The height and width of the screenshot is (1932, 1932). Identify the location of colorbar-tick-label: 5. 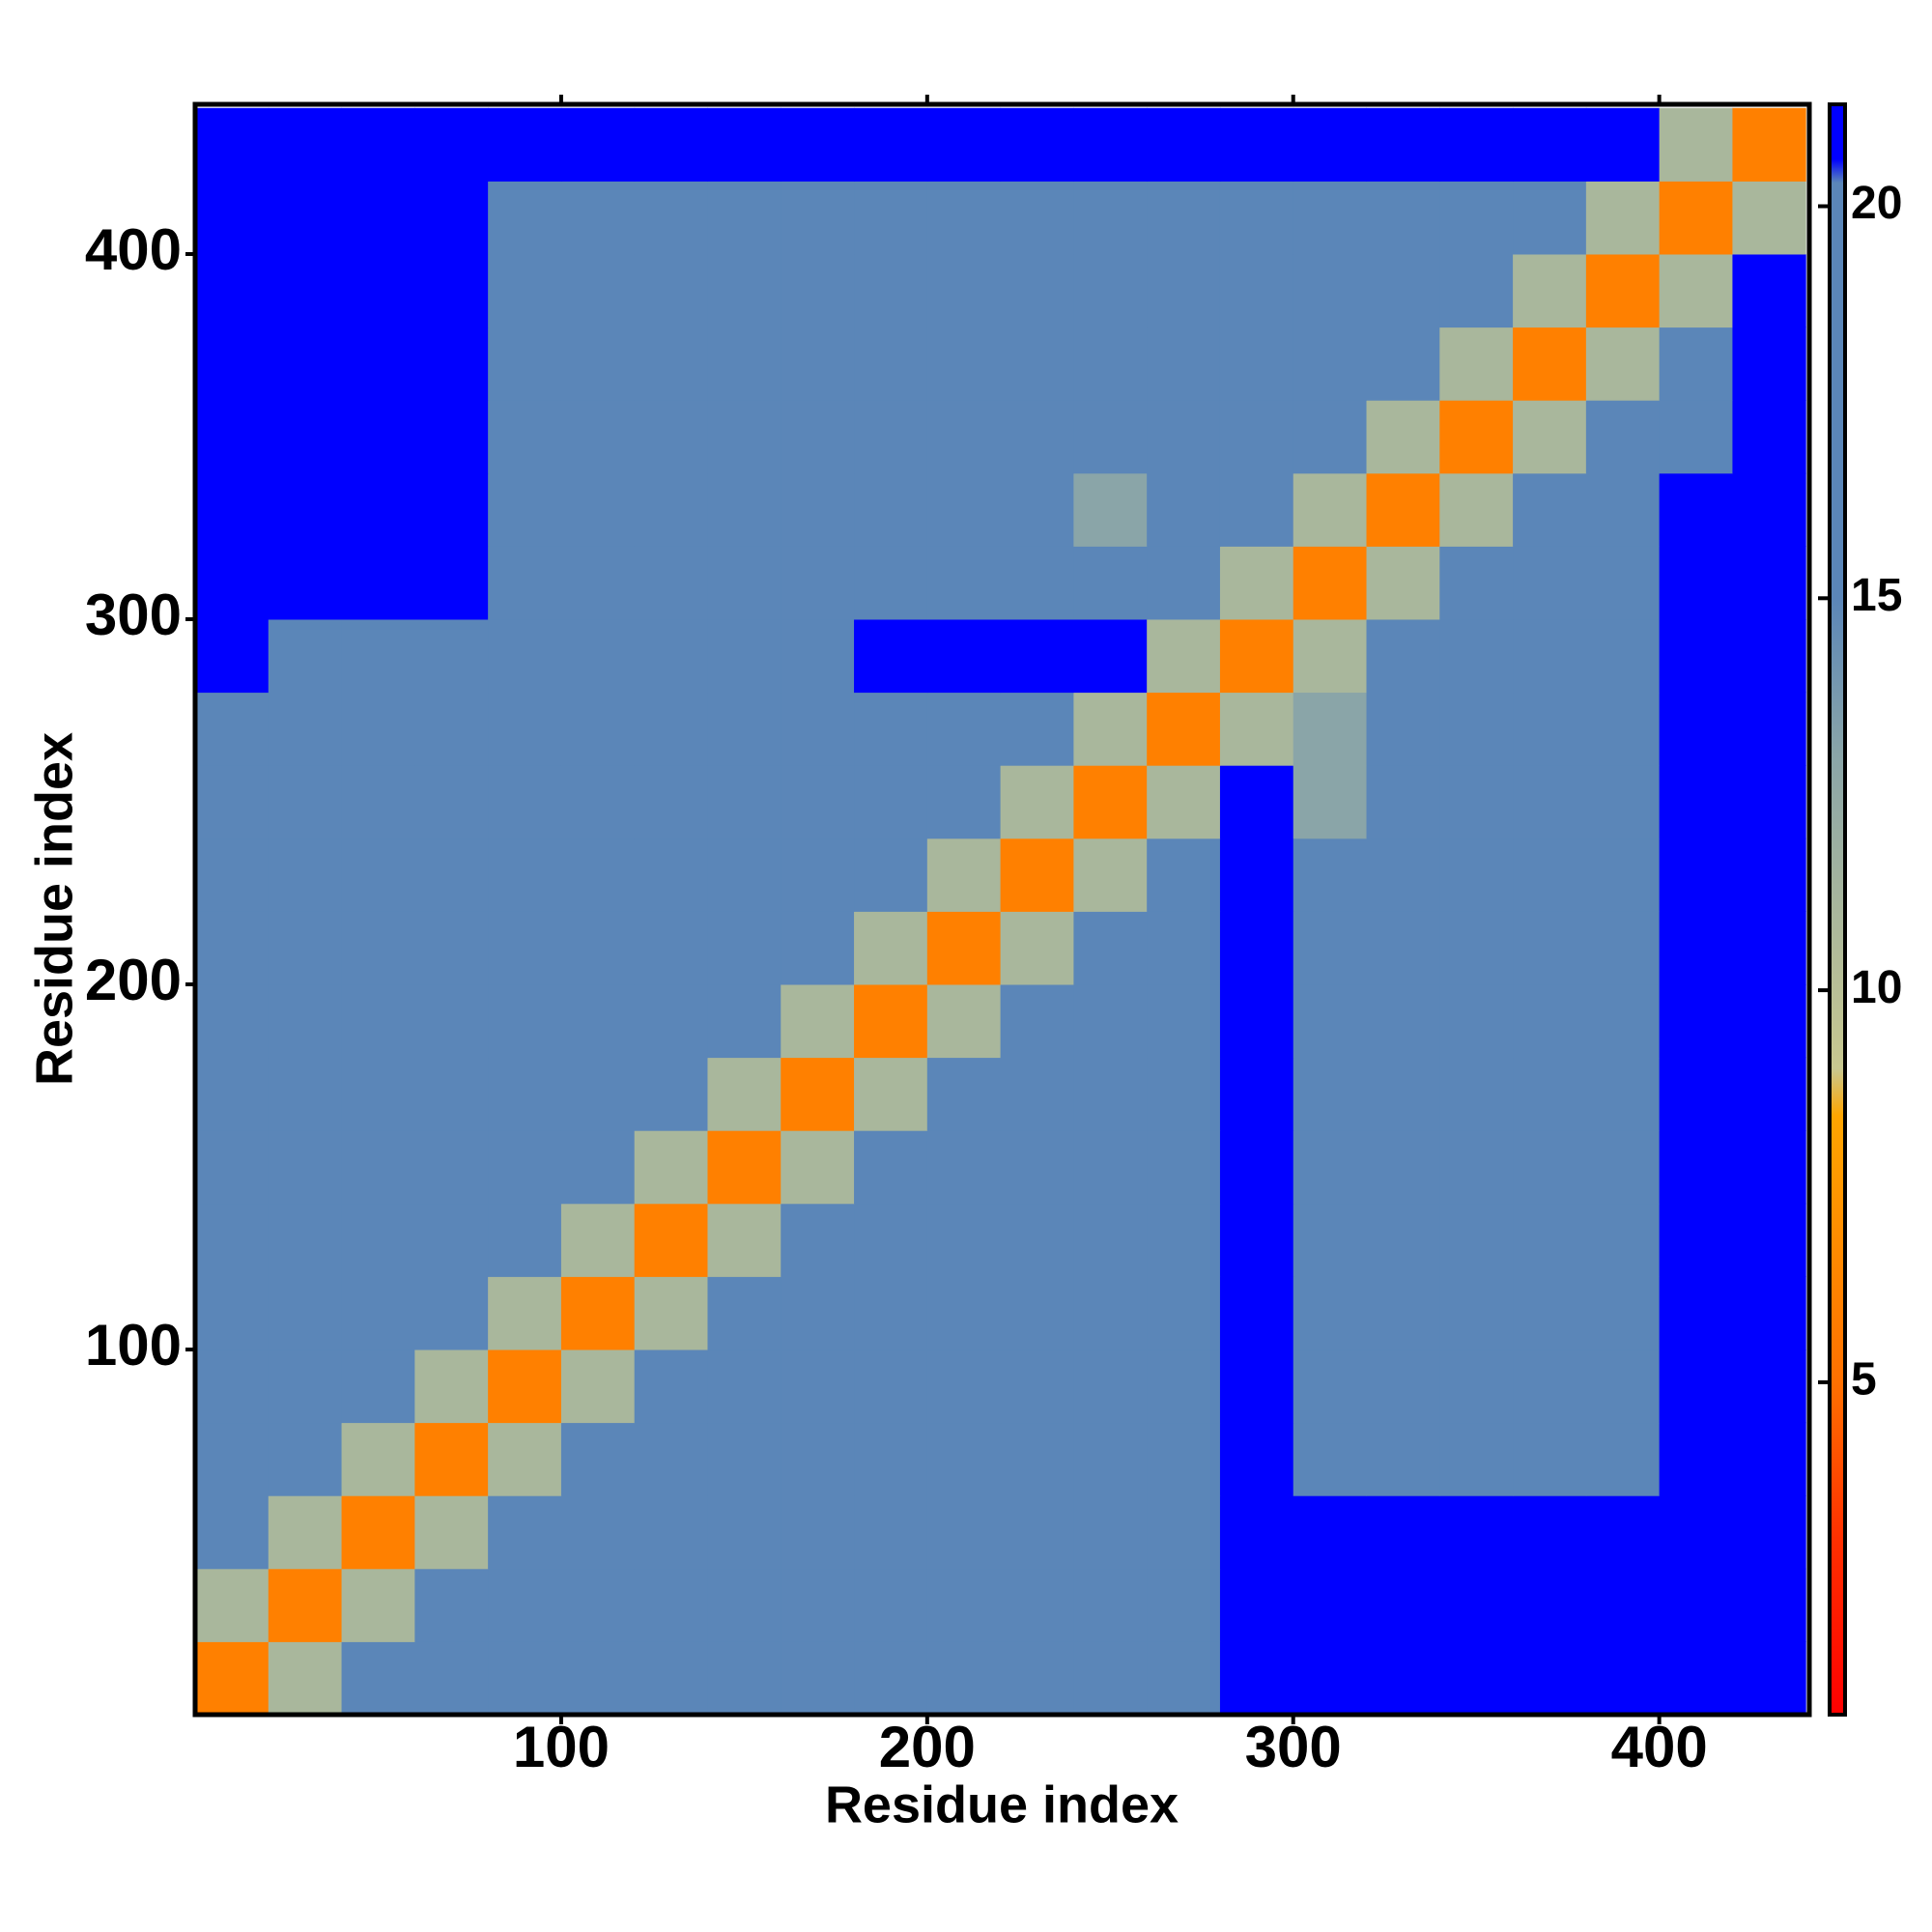
(1864, 1380).